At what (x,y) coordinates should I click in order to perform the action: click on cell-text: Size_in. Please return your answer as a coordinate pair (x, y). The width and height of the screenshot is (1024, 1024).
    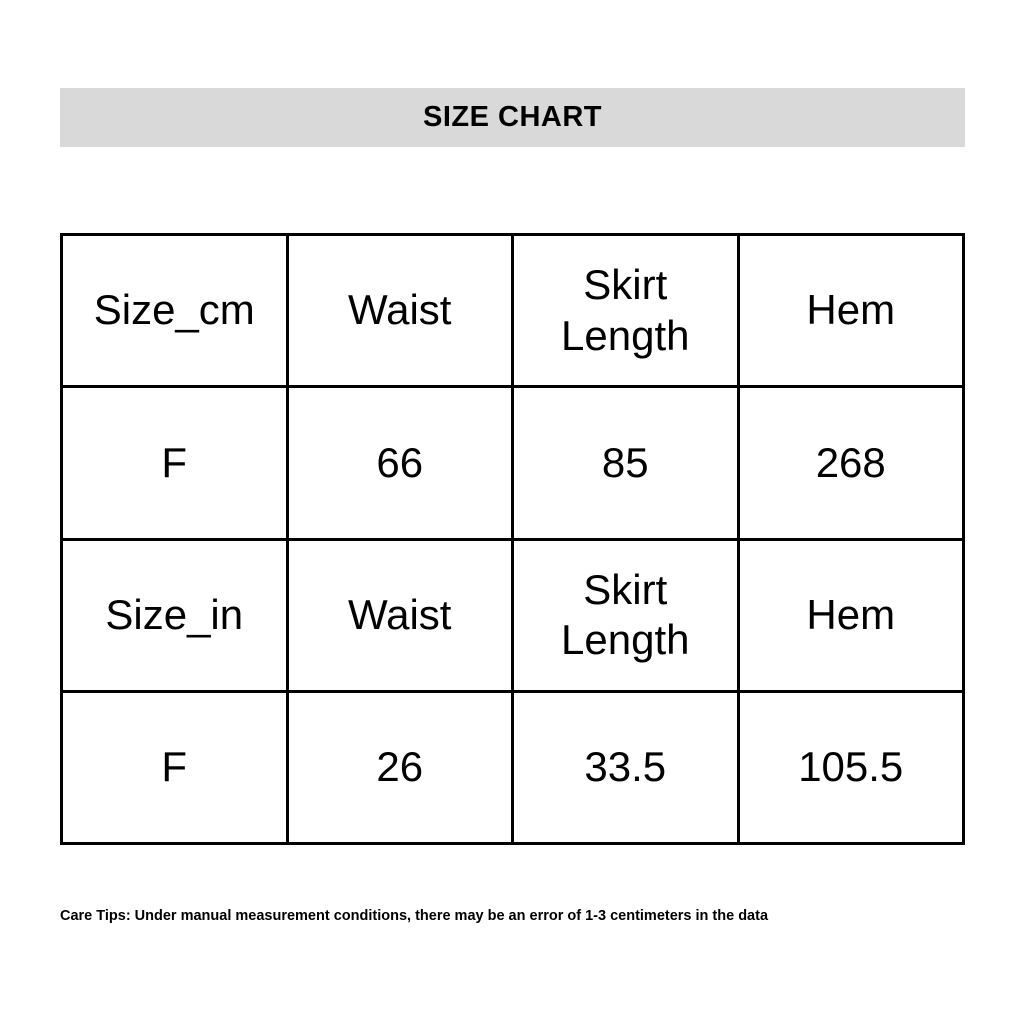
    Looking at the image, I should click on (174, 614).